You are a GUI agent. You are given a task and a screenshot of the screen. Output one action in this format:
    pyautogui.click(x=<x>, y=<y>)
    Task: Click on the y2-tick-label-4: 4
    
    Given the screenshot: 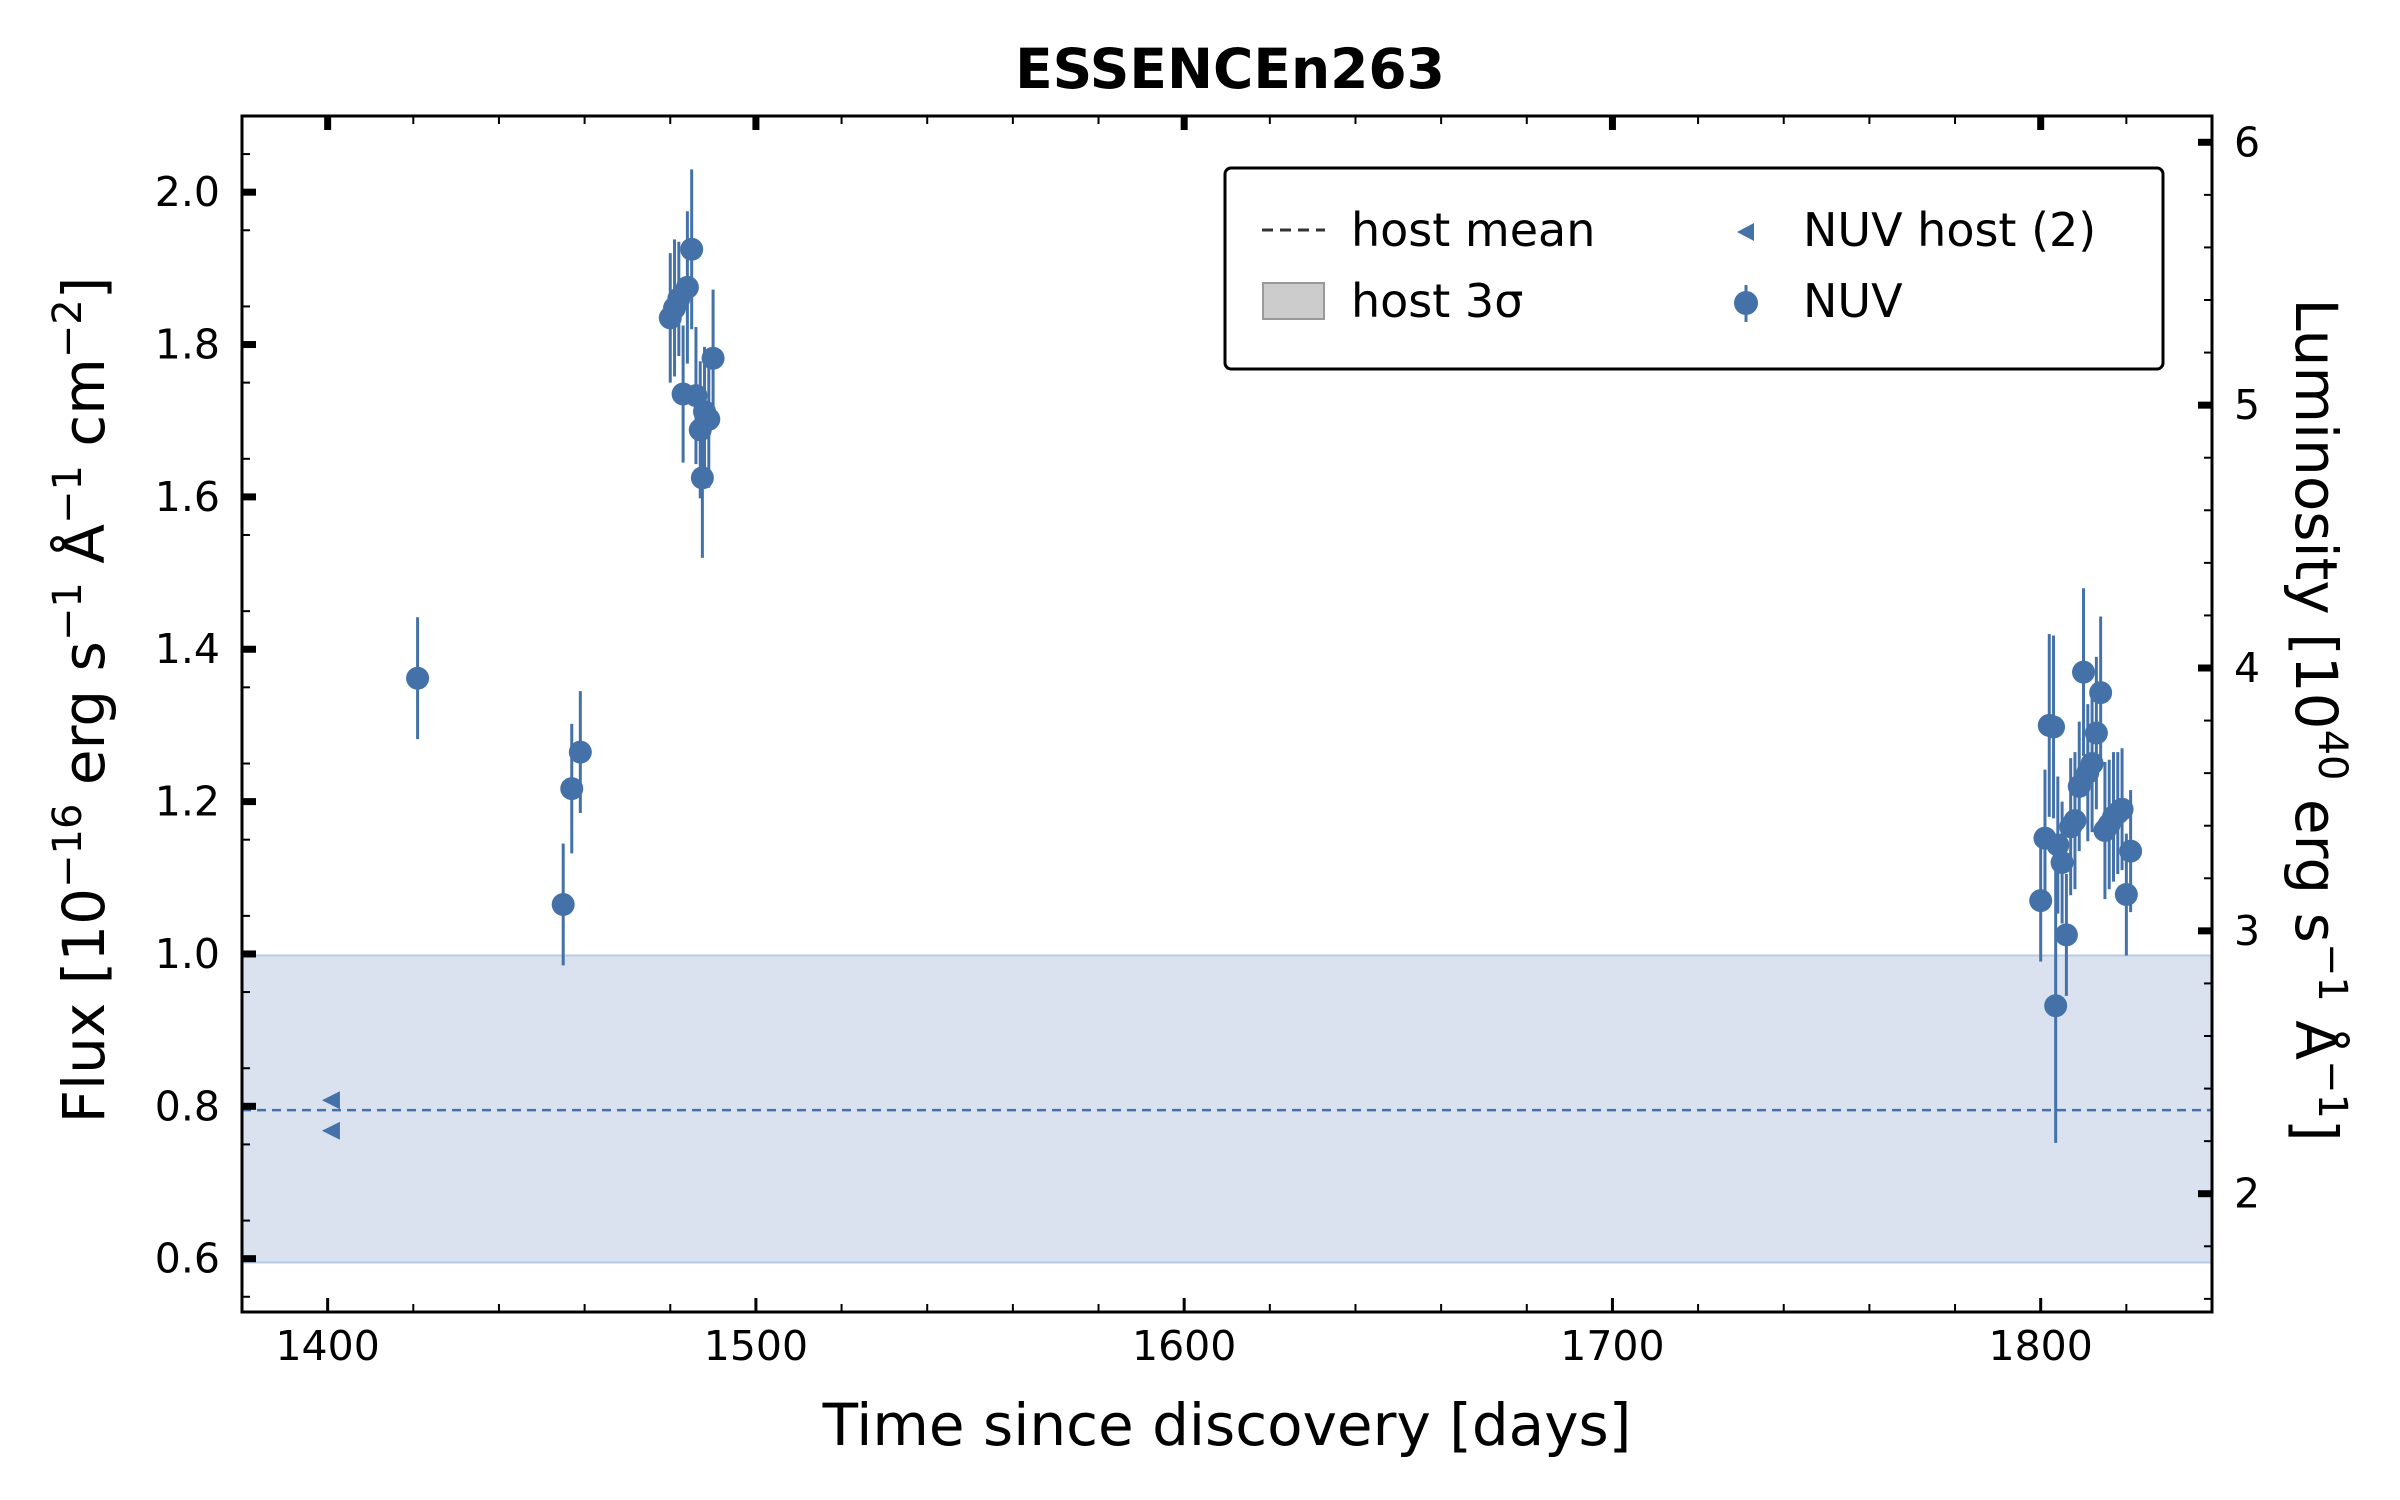 What is the action you would take?
    pyautogui.click(x=2247, y=668)
    